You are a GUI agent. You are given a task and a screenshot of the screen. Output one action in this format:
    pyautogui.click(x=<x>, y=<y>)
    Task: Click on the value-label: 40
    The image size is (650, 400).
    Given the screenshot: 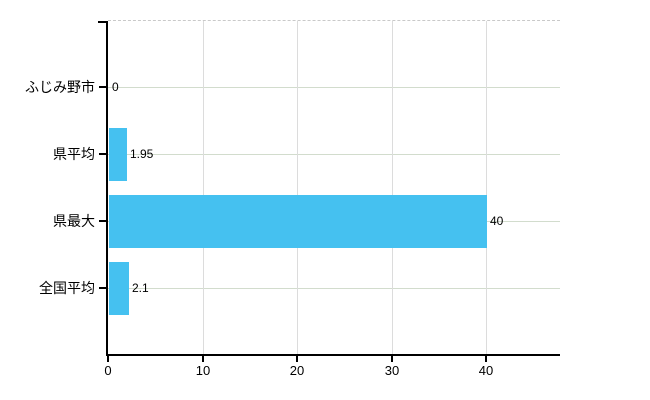 What is the action you would take?
    pyautogui.click(x=497, y=221)
    